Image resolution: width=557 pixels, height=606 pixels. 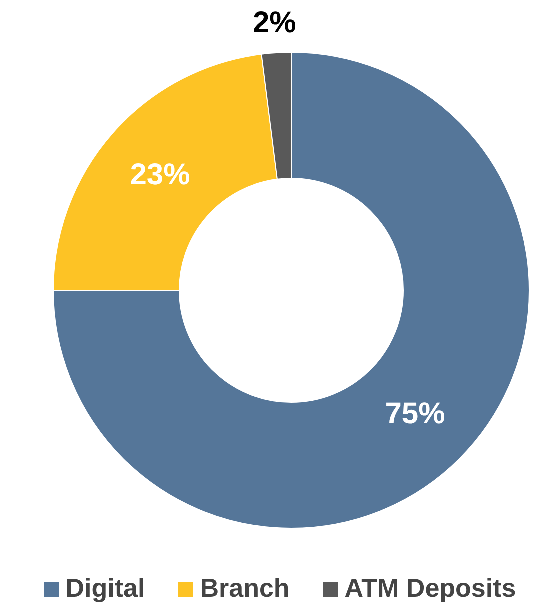 I want to click on legend-label: ATM Deposits, so click(x=430, y=588).